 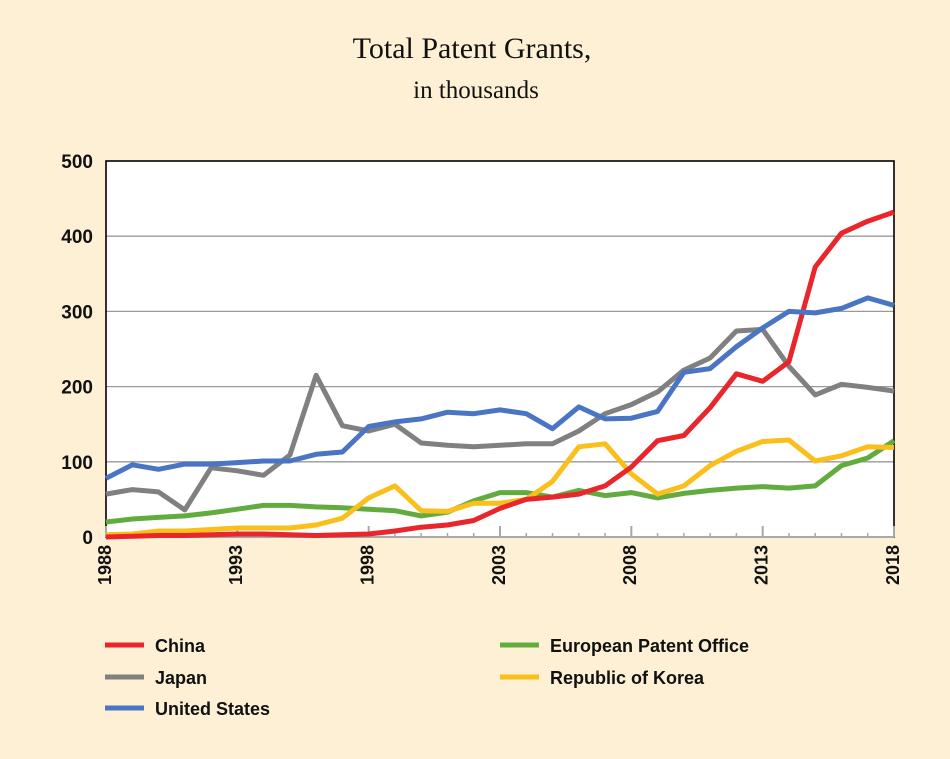 I want to click on x-tick-label: 2008, so click(x=630, y=565).